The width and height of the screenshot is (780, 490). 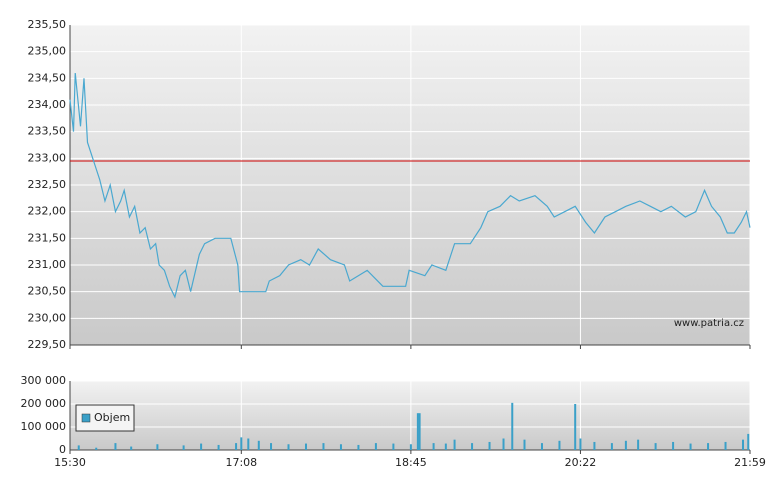 What do you see at coordinates (47, 184) in the screenshot?
I see `y-tick-label: 232,50` at bounding box center [47, 184].